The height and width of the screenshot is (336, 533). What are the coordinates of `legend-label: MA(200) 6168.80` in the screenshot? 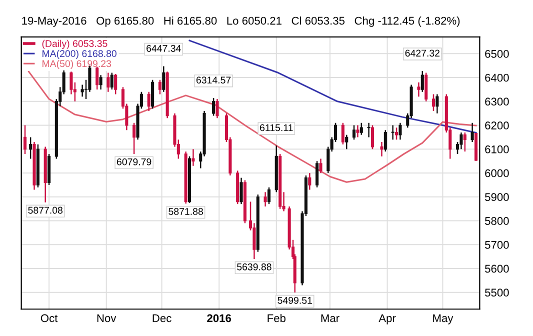 It's located at (79, 54).